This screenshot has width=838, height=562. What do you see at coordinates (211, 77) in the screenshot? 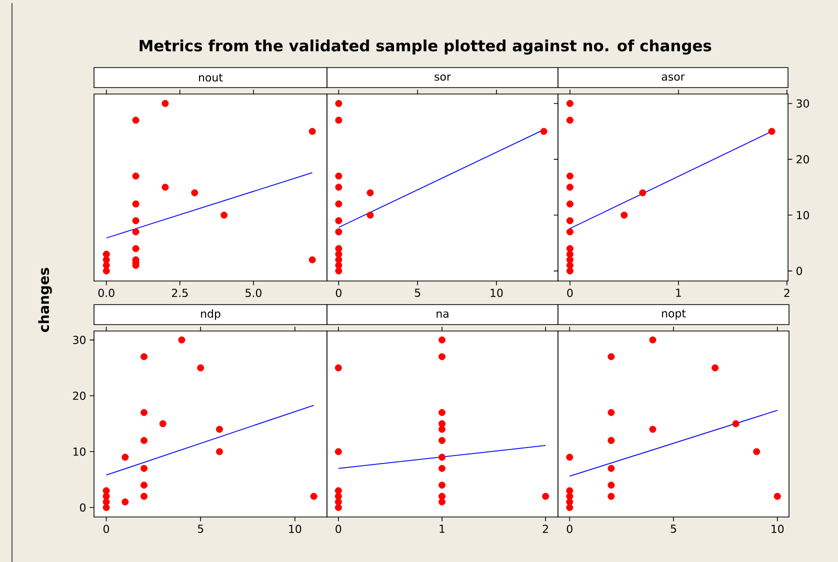
I see `chart-subtitle: nout` at bounding box center [211, 77].